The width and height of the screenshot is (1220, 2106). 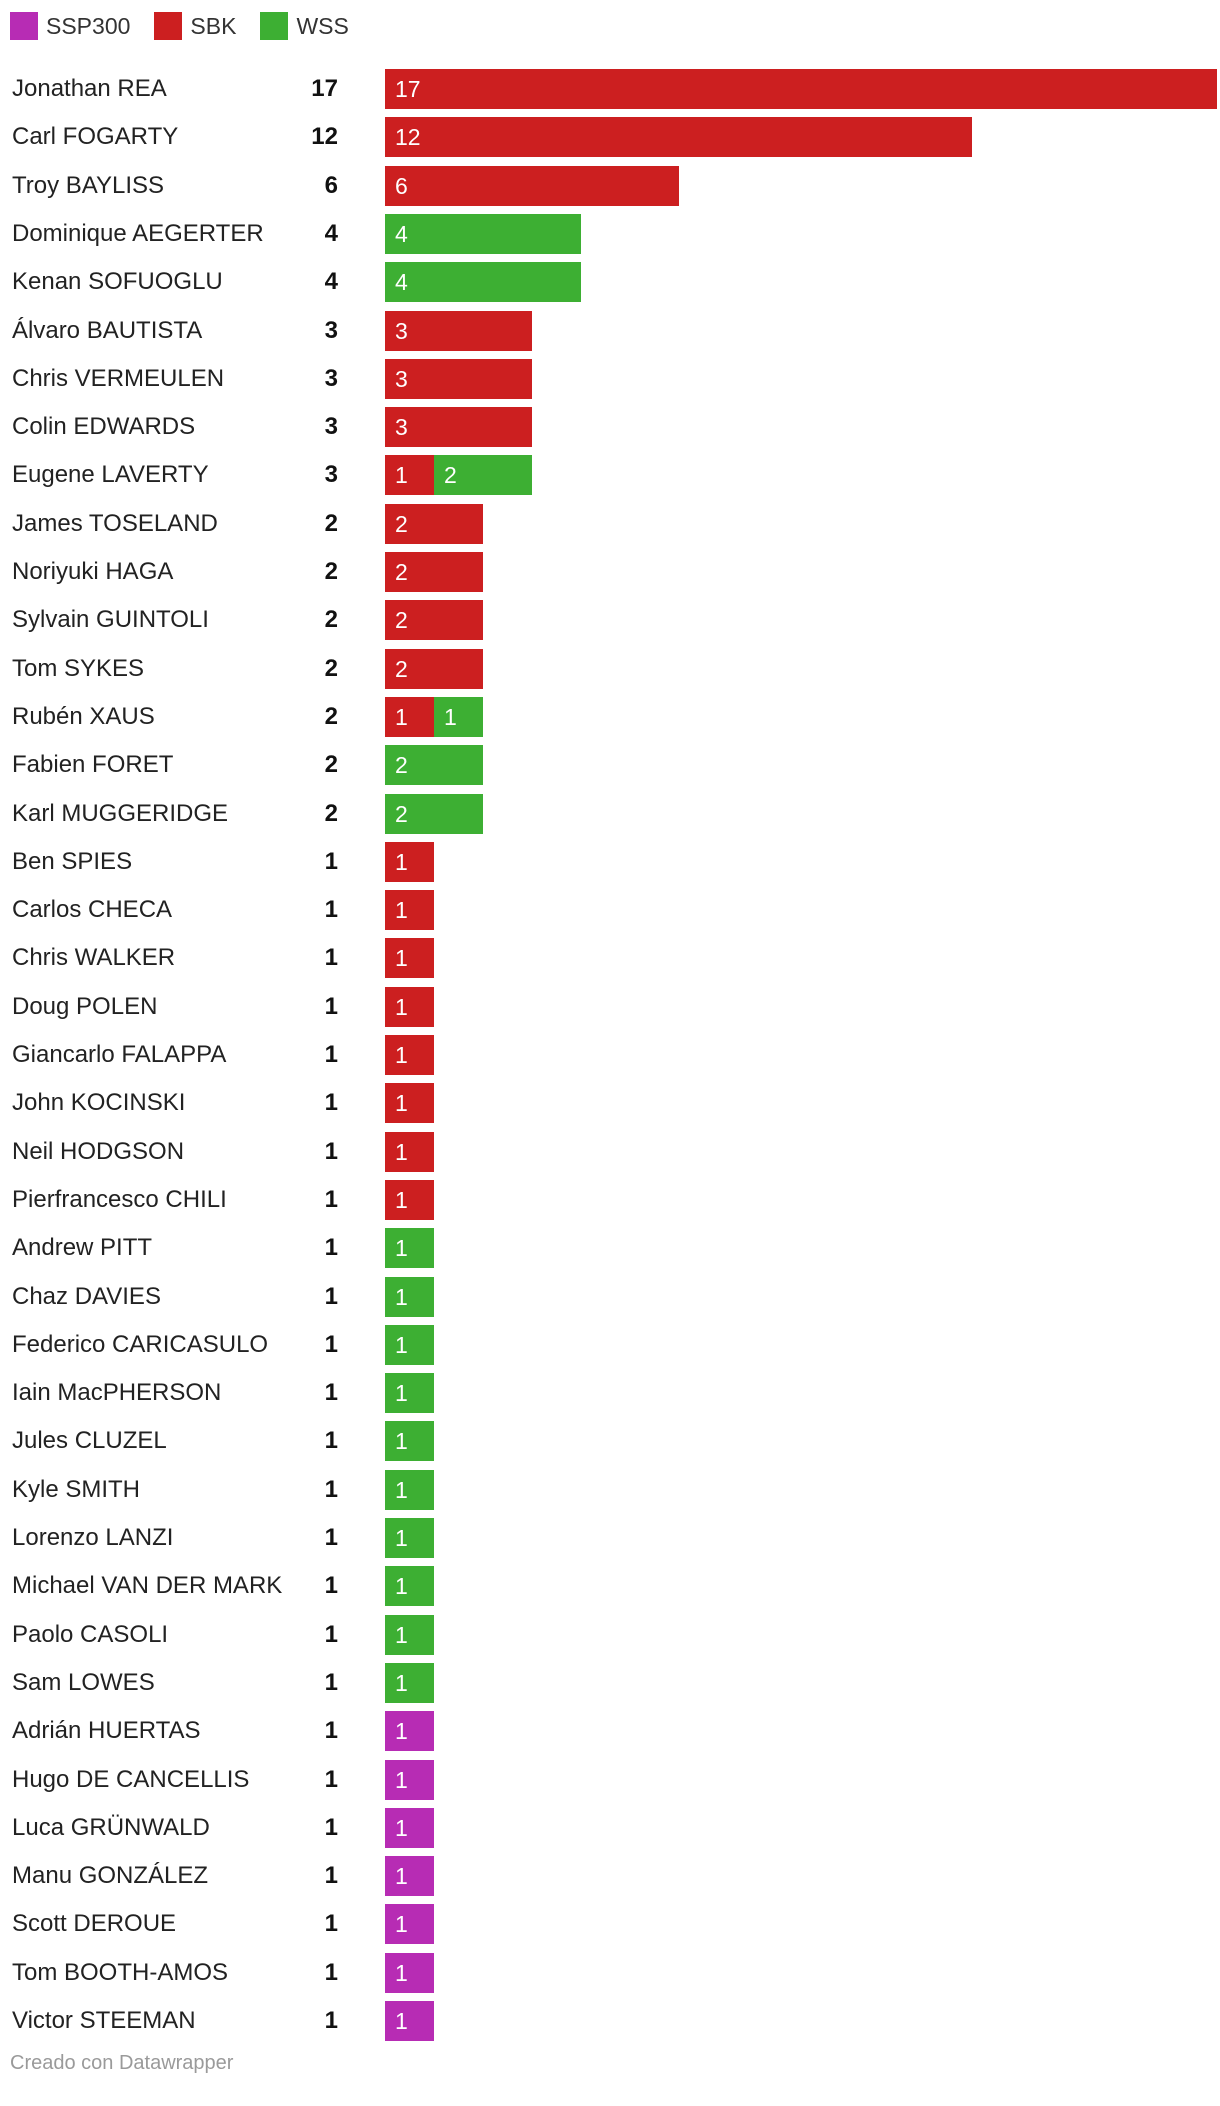 I want to click on rider-name-label: Kenan SOFUOGLU, so click(x=117, y=282).